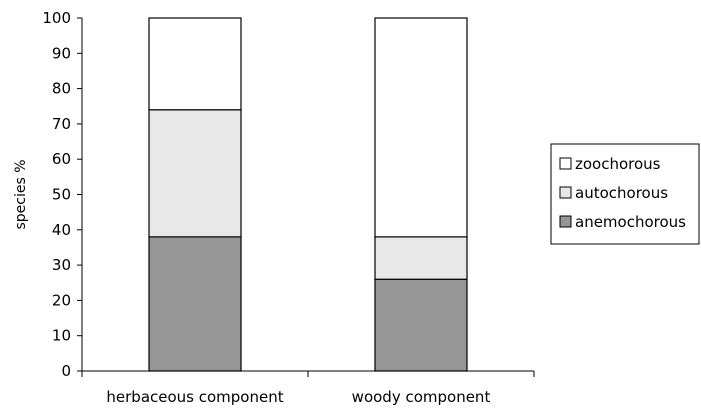  What do you see at coordinates (621, 193) in the screenshot?
I see `legend-label-autochorous: autochorous` at bounding box center [621, 193].